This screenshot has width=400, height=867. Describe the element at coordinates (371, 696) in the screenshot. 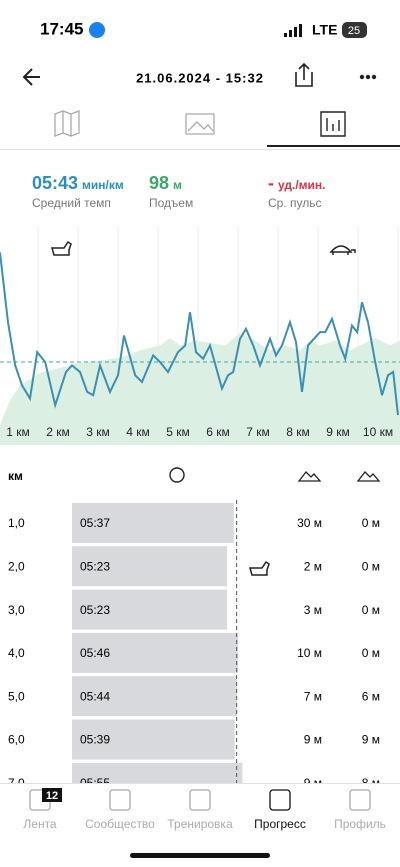

I see `row-descent: 6 м` at that location.